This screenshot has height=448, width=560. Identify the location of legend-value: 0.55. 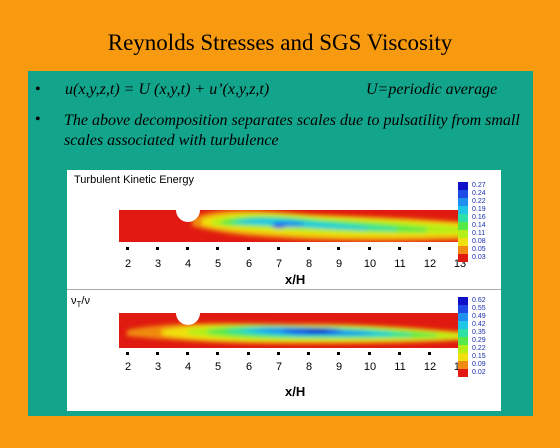
(479, 308).